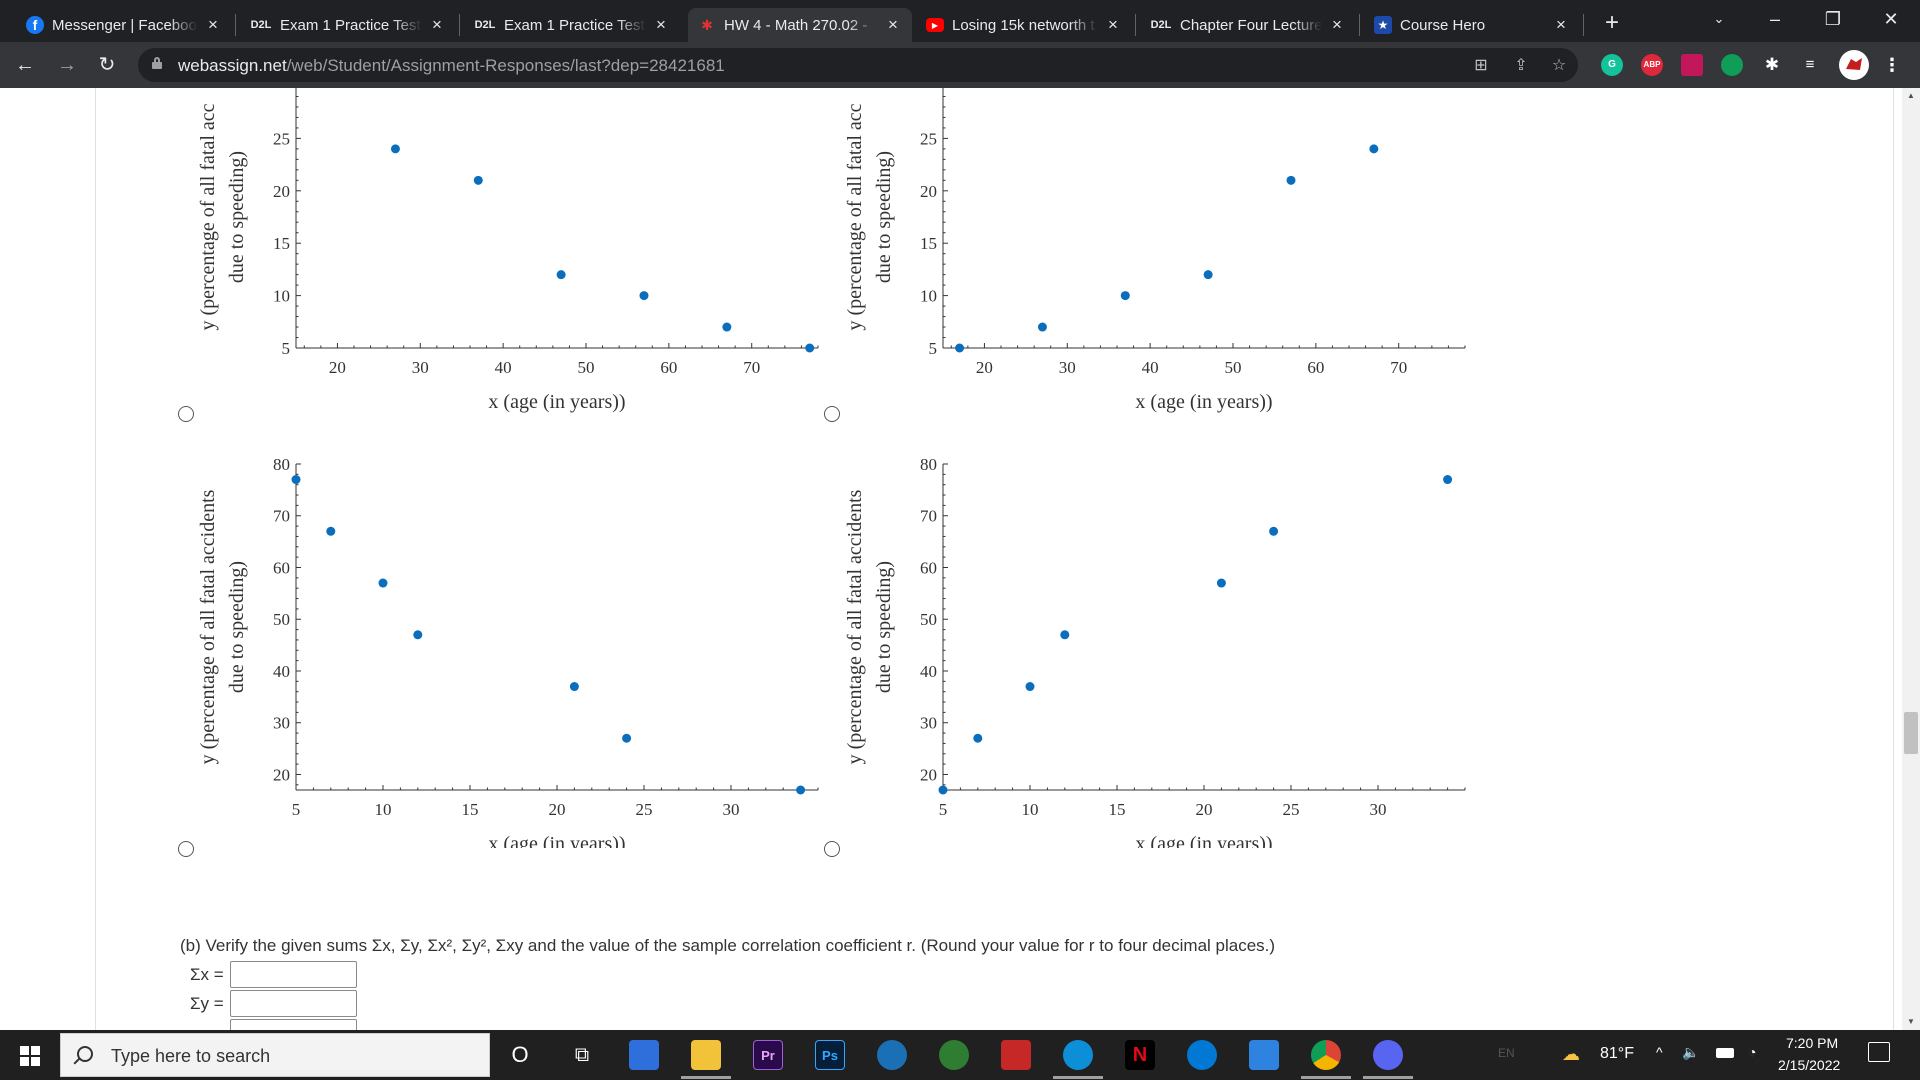 The height and width of the screenshot is (1080, 1920). Describe the element at coordinates (1617, 1053) in the screenshot. I see `temperature-text: 81°F` at that location.